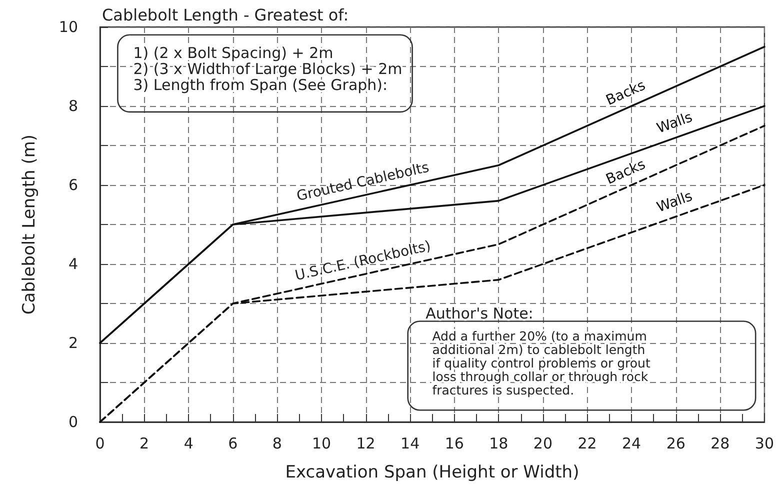  Describe the element at coordinates (322, 443) in the screenshot. I see `x-tick-label: 10` at that location.